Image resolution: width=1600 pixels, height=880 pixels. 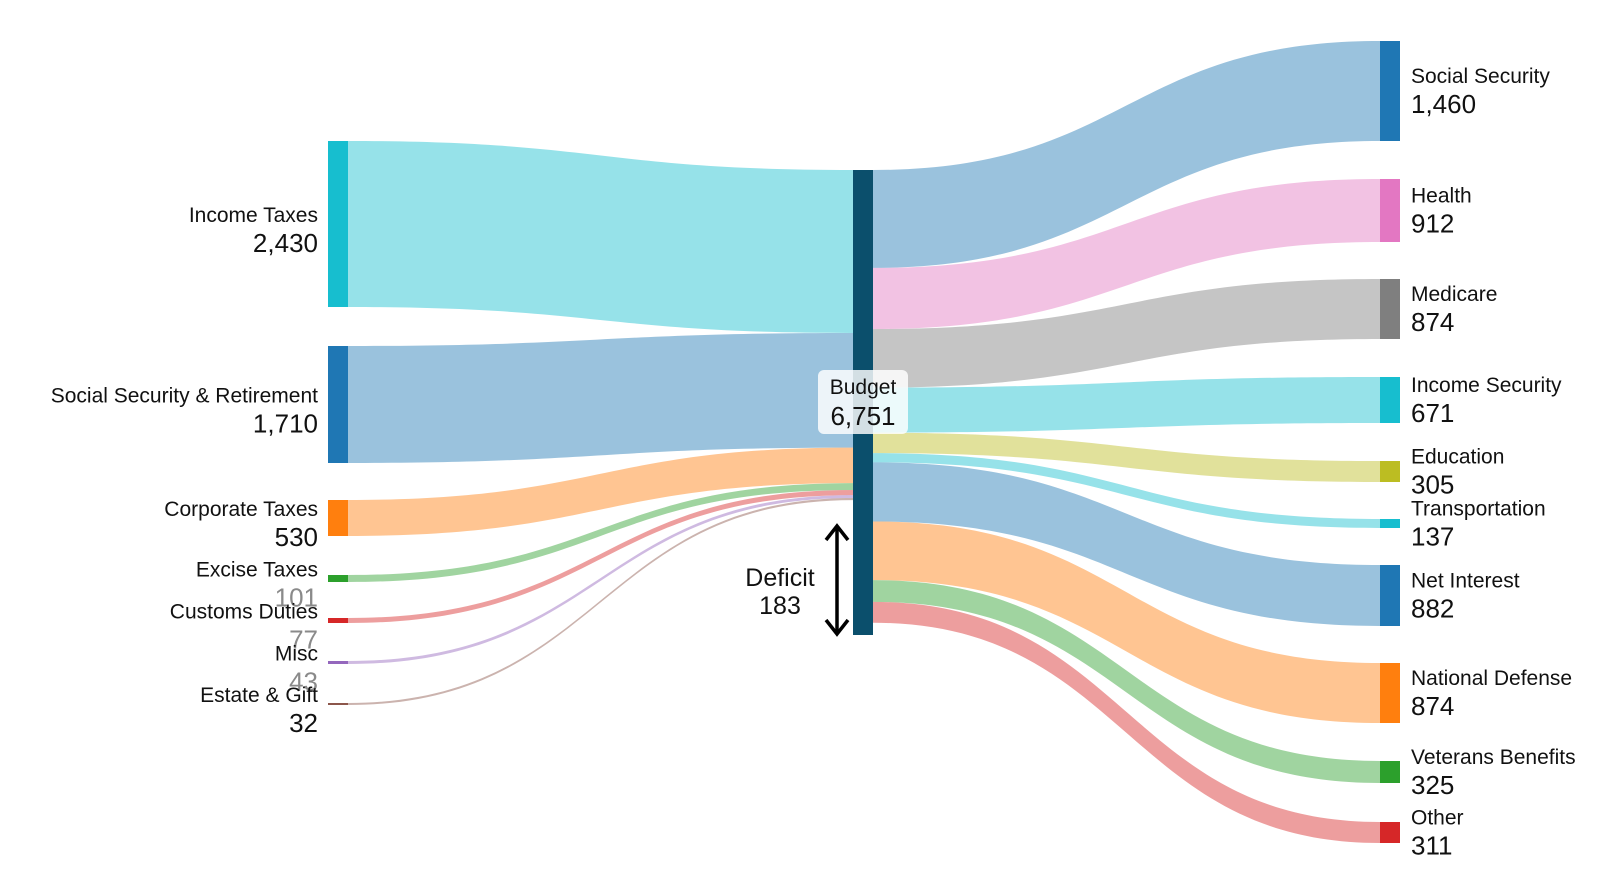 I want to click on node-income-security, so click(x=1390, y=400).